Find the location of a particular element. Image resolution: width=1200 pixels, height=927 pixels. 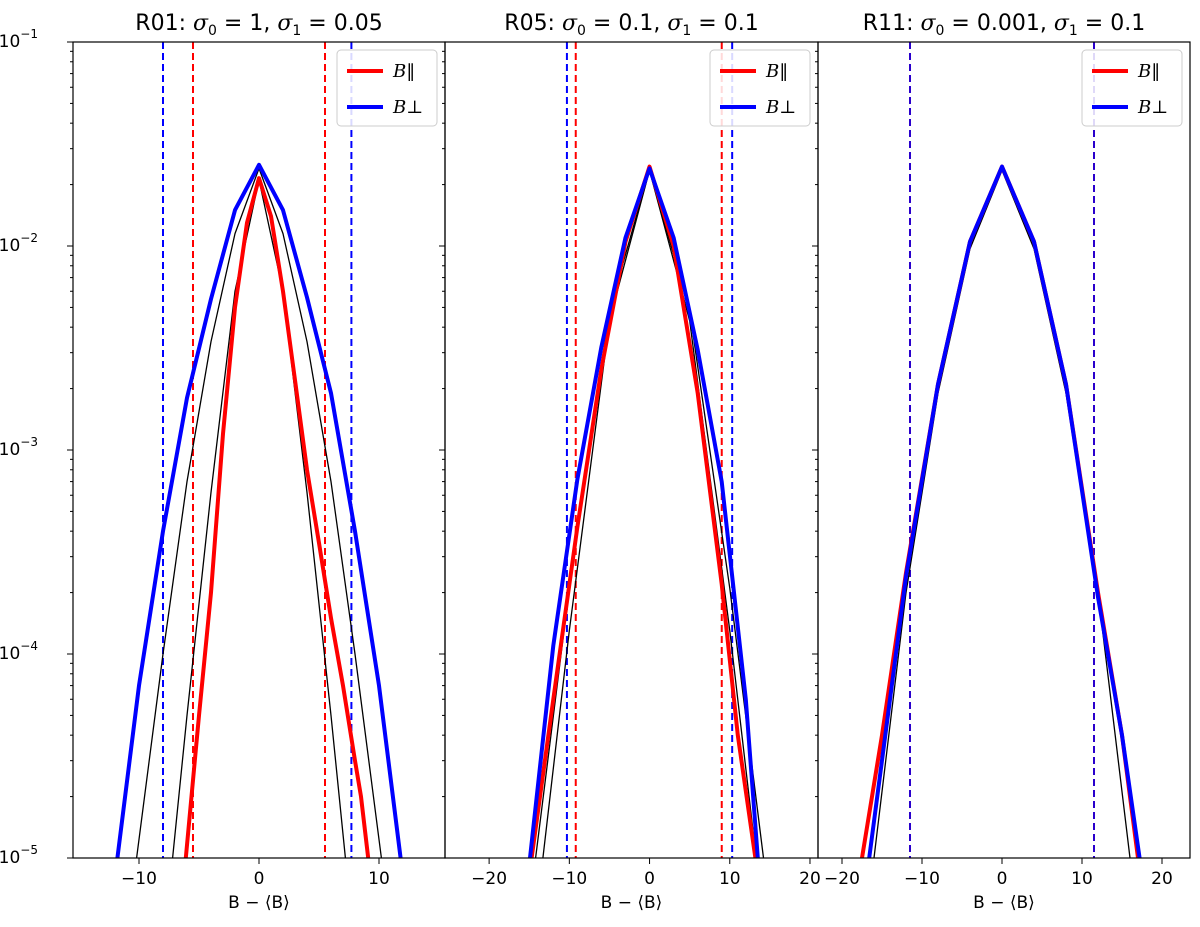

y-axis-ticks: 10⁻¹ 10⁻² 10⁻³ 10⁻⁴ 10⁻⁵ is located at coordinates (19, 447).